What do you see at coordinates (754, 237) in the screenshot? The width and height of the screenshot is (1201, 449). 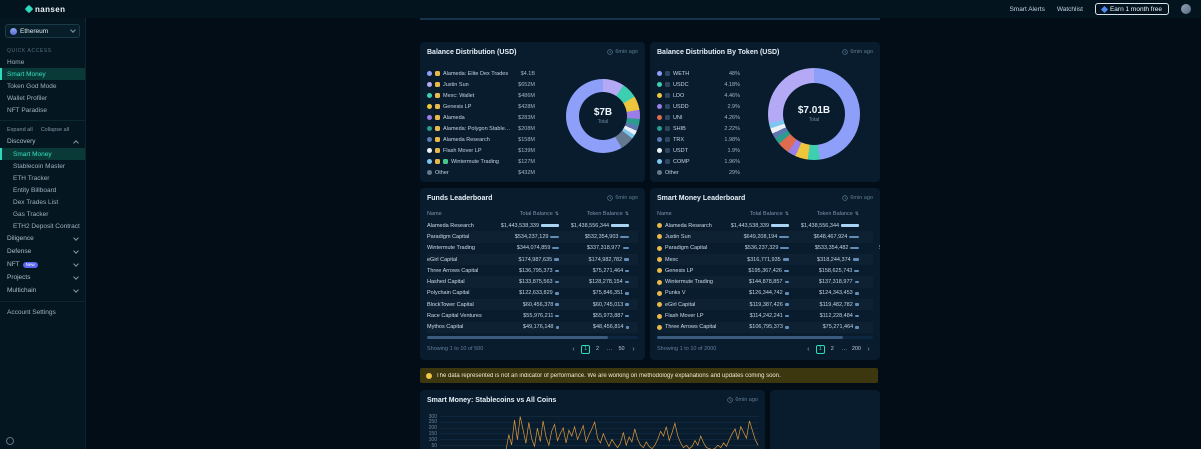 I see `cell-total-balance: $649,208,194` at bounding box center [754, 237].